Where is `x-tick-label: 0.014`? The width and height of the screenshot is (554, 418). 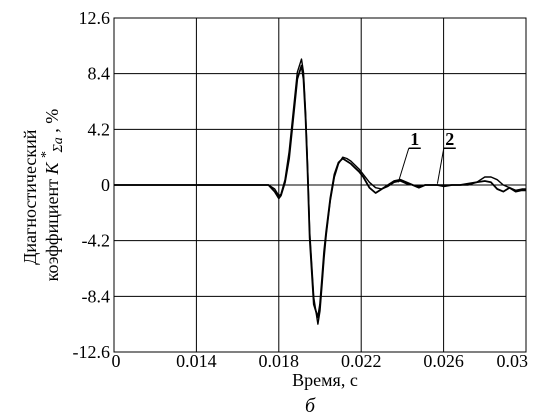
x-tick-label: 0.014 is located at coordinates (196, 361).